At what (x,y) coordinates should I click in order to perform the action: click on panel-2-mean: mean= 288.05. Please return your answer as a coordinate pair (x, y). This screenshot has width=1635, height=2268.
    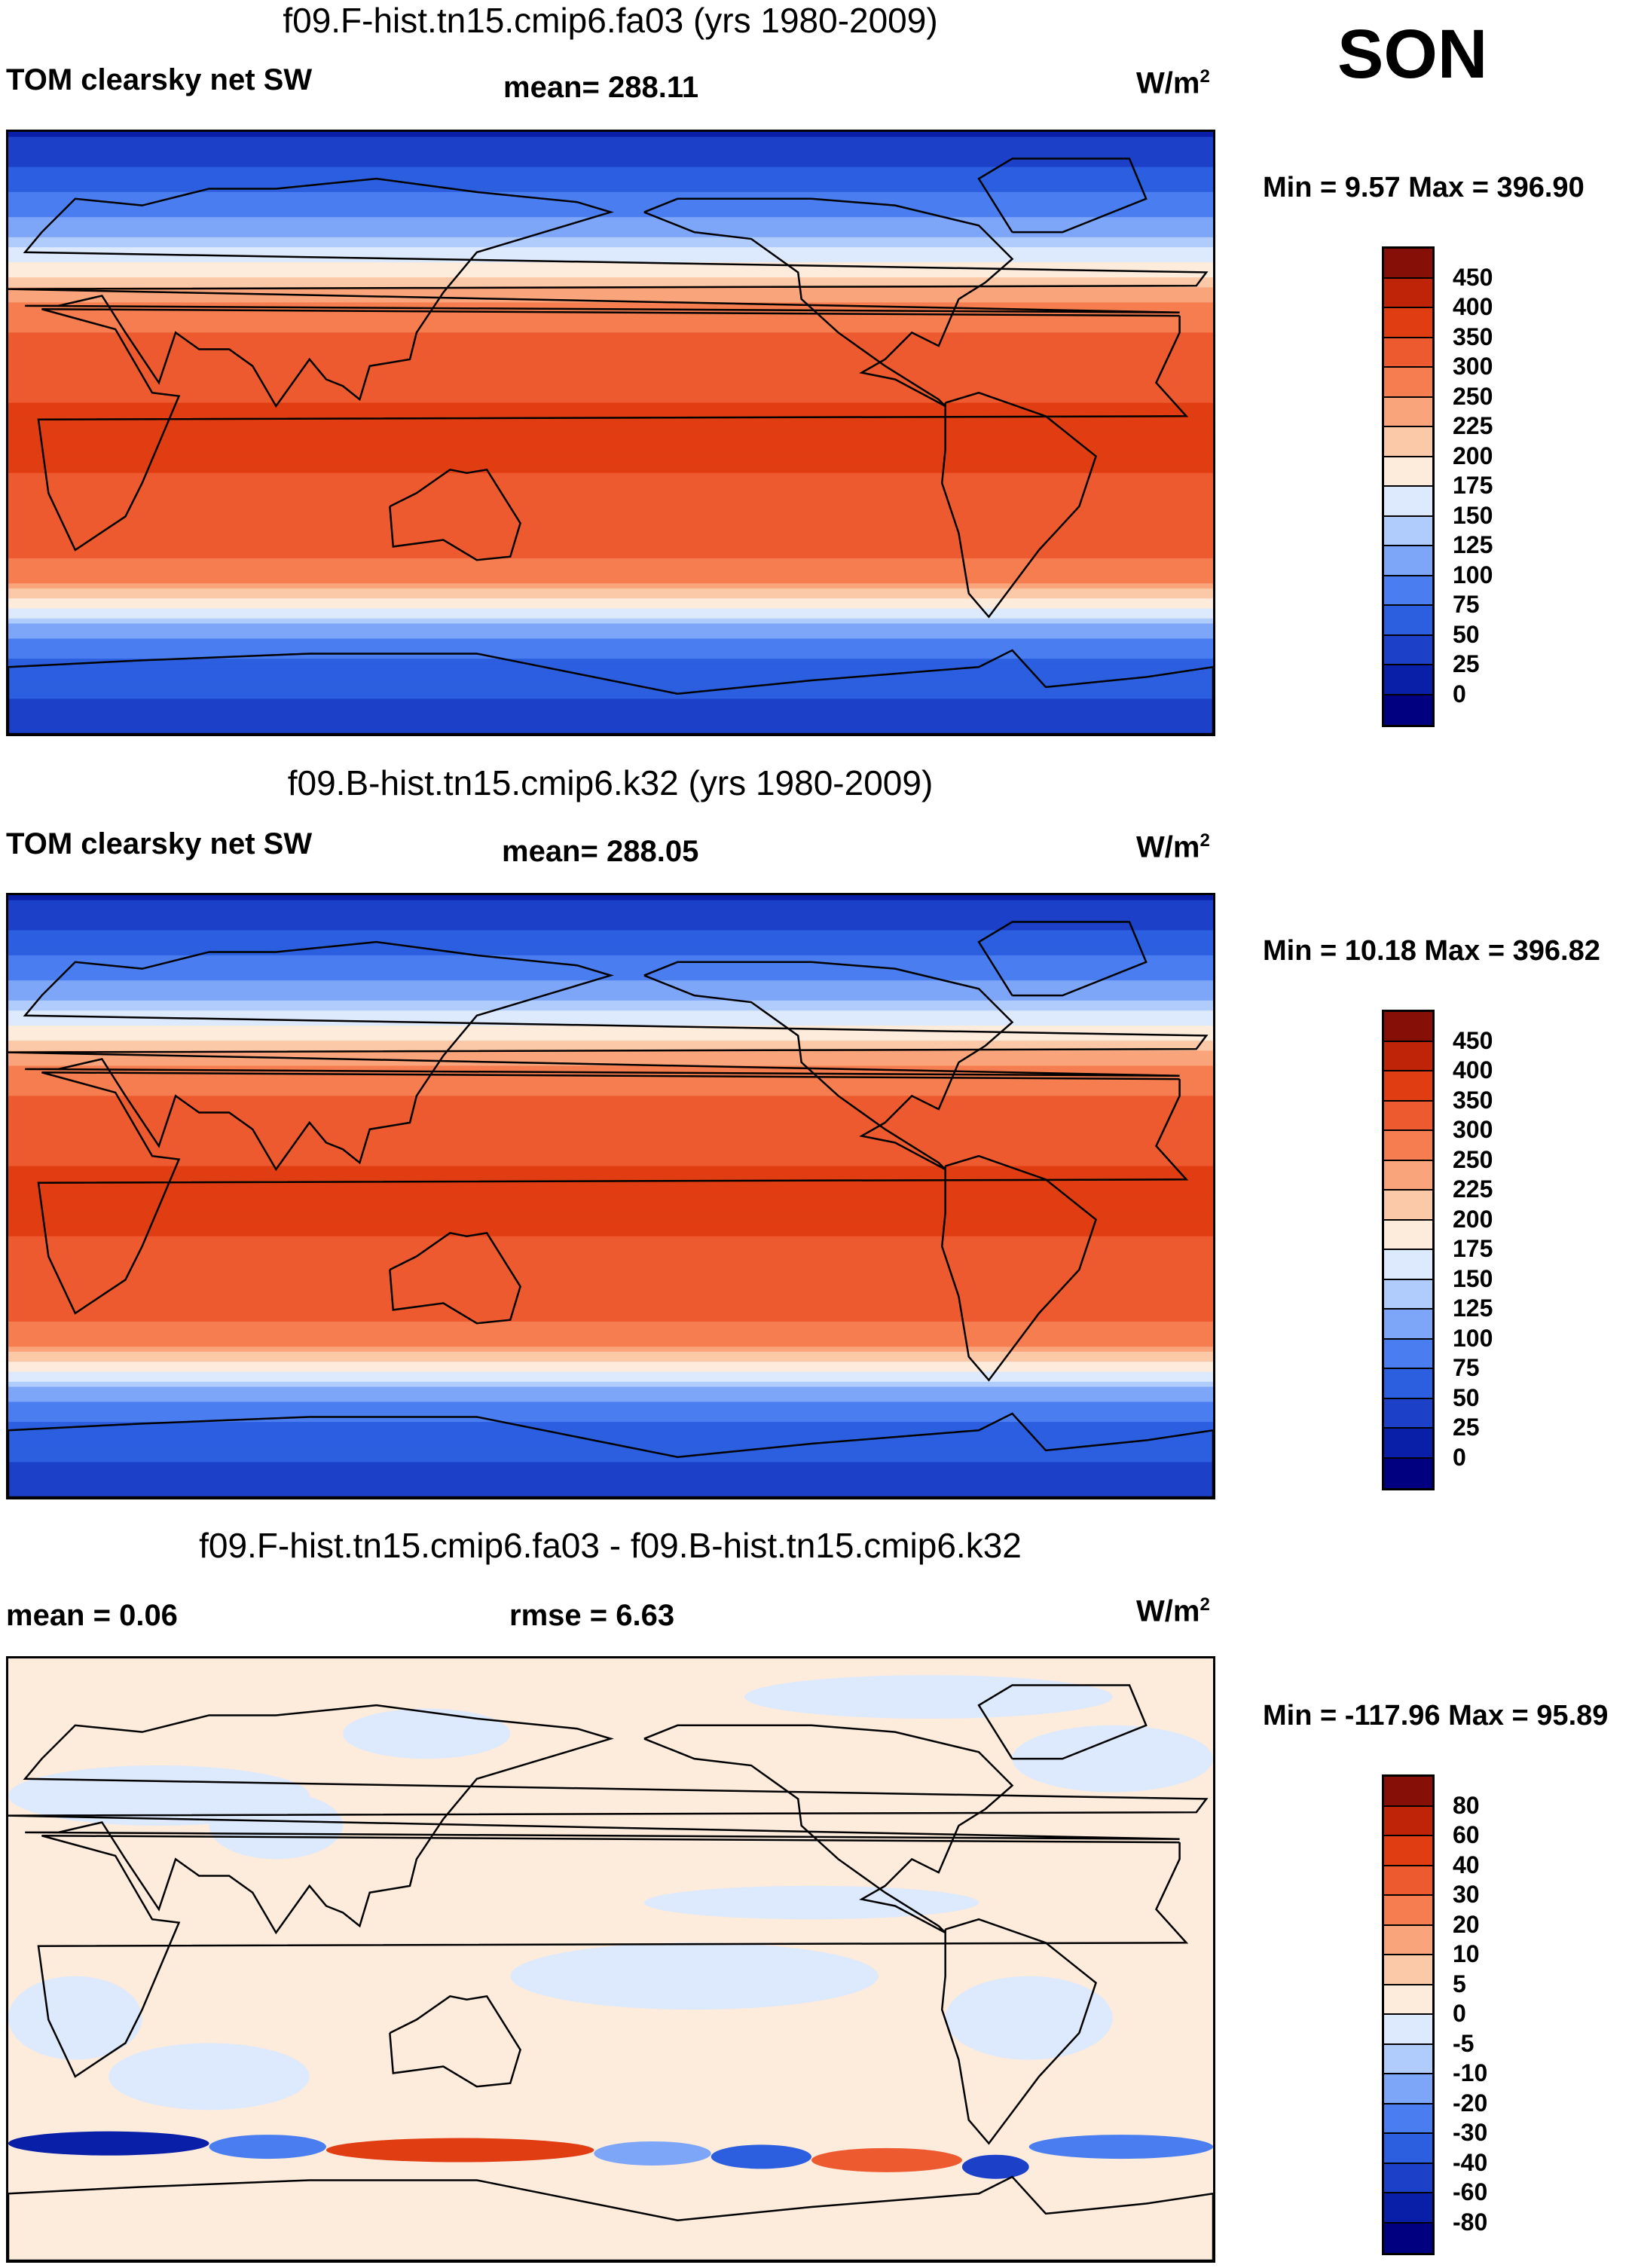
    Looking at the image, I should click on (601, 851).